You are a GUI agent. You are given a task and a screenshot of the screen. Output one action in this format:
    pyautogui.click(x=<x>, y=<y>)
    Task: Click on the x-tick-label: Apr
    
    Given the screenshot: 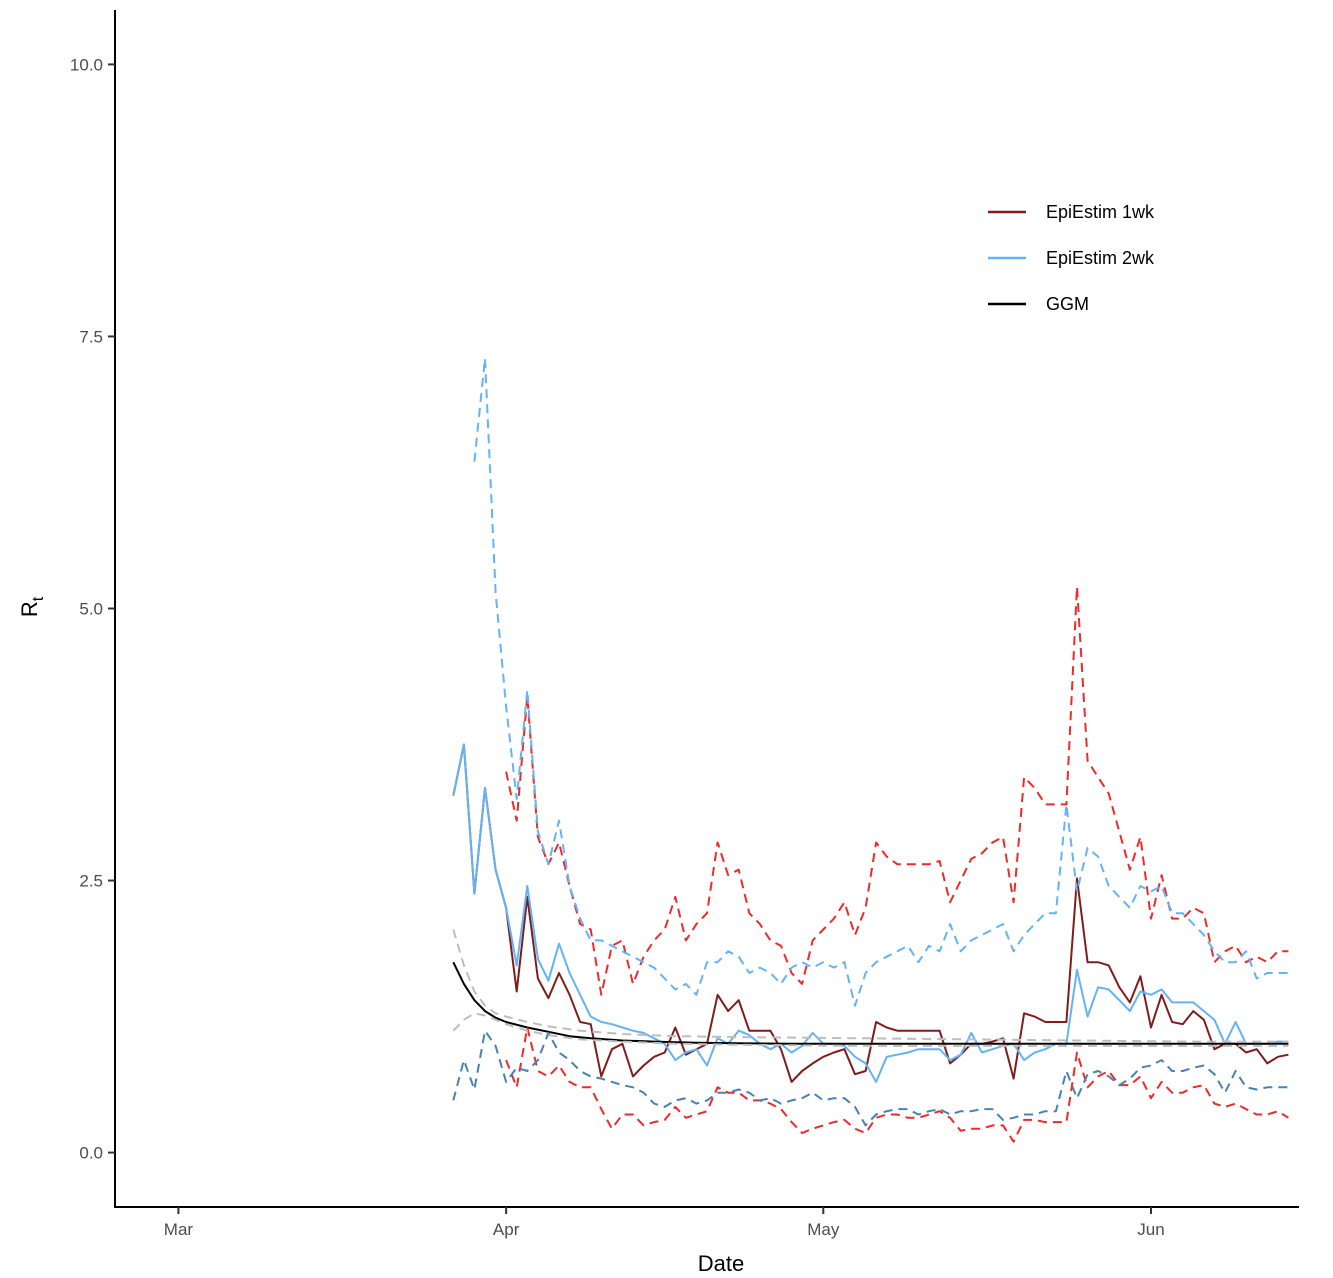 What is the action you would take?
    pyautogui.click(x=506, y=1229)
    